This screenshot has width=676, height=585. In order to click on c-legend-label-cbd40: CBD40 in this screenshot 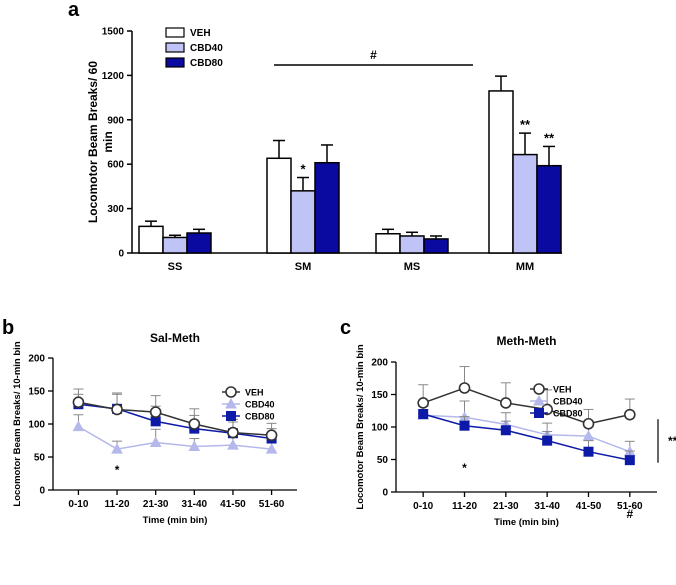, I will do `click(568, 402)`.